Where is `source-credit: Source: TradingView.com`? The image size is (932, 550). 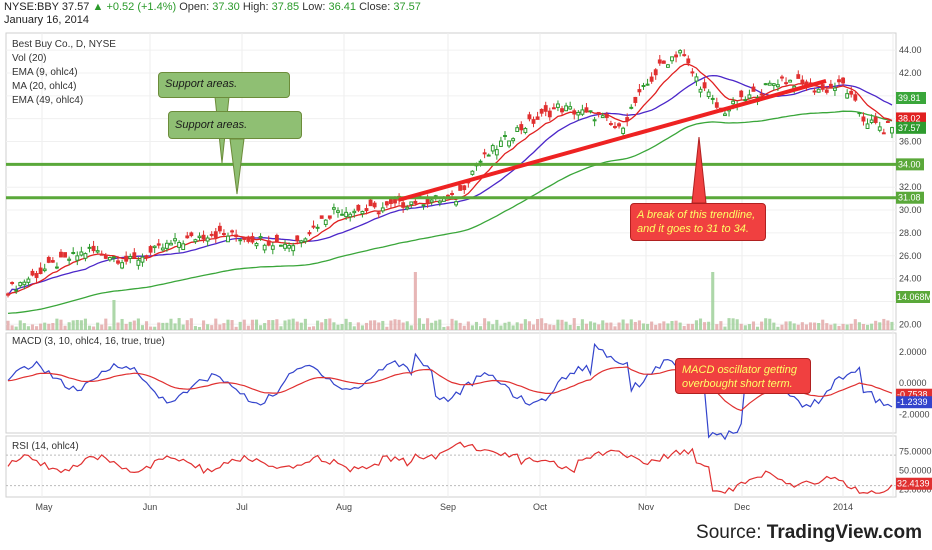 source-credit: Source: TradingView.com is located at coordinates (809, 533).